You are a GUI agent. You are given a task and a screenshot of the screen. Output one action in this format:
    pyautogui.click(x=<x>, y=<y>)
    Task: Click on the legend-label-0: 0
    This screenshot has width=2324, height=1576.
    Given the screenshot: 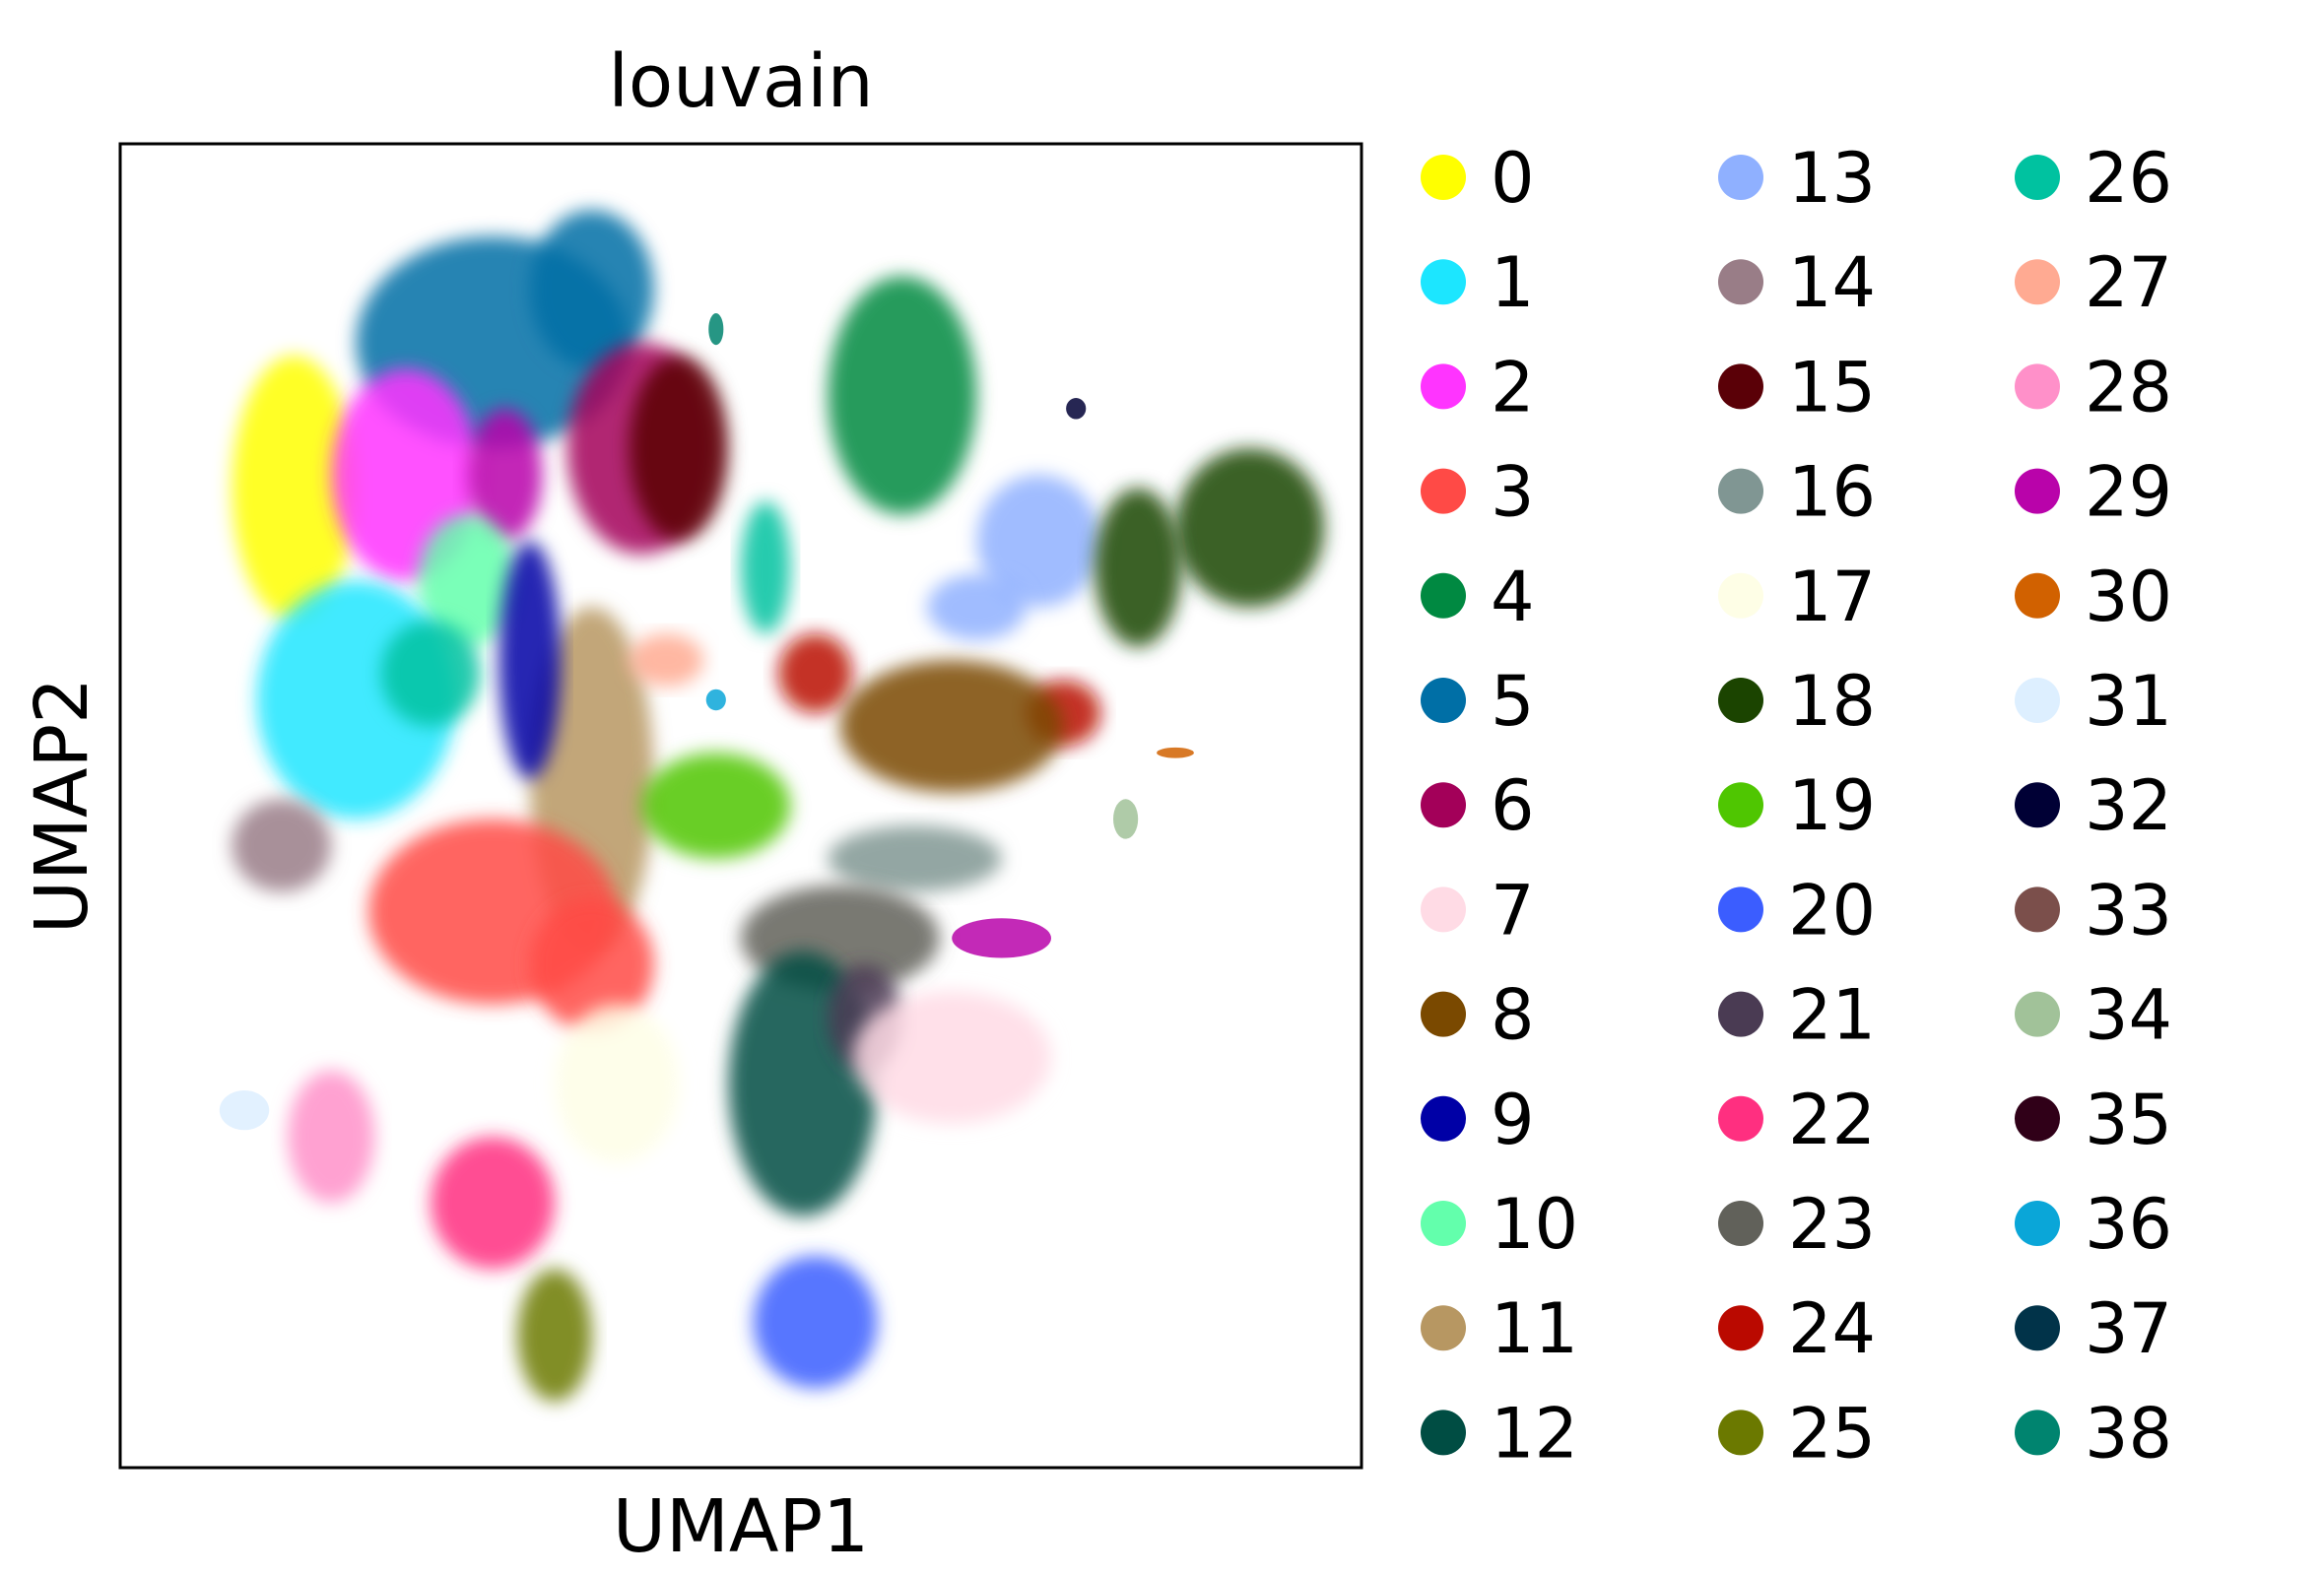 What is the action you would take?
    pyautogui.click(x=1513, y=178)
    